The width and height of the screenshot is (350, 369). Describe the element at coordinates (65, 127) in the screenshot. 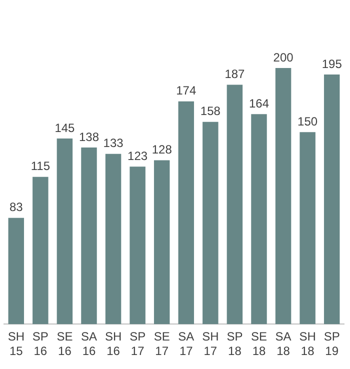

I see `data-label: 145` at that location.